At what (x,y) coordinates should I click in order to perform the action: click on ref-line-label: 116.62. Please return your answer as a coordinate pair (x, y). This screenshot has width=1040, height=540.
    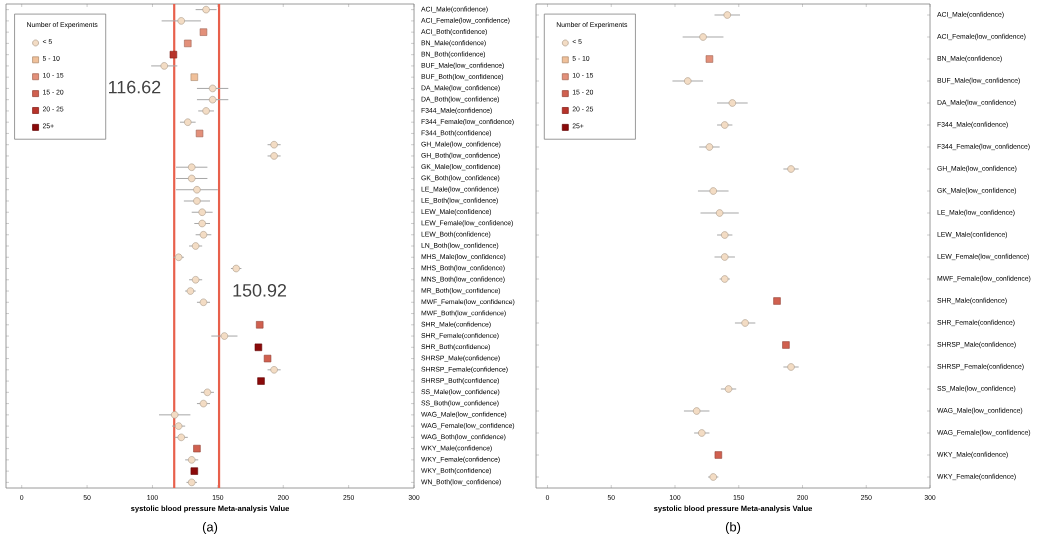
    Looking at the image, I should click on (135, 87).